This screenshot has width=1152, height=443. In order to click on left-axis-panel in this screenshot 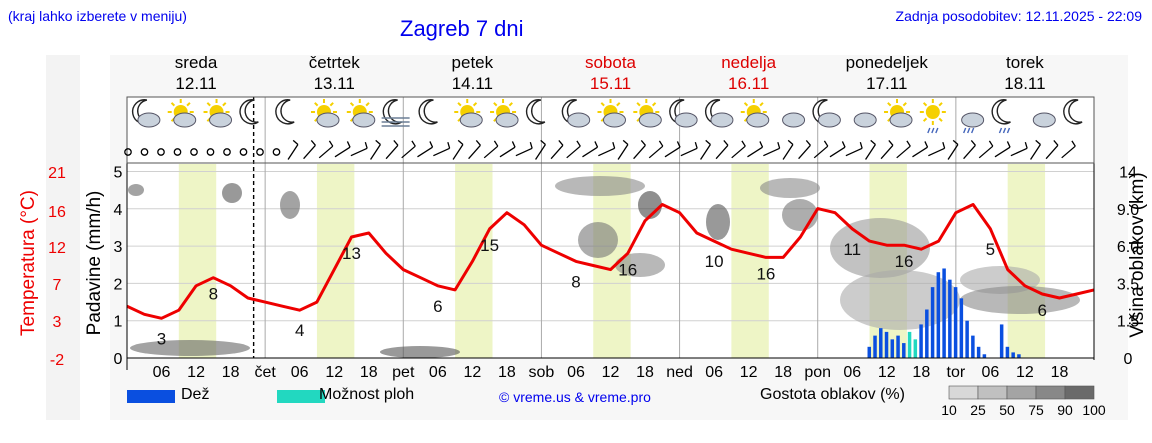, I will do `click(63, 237)`.